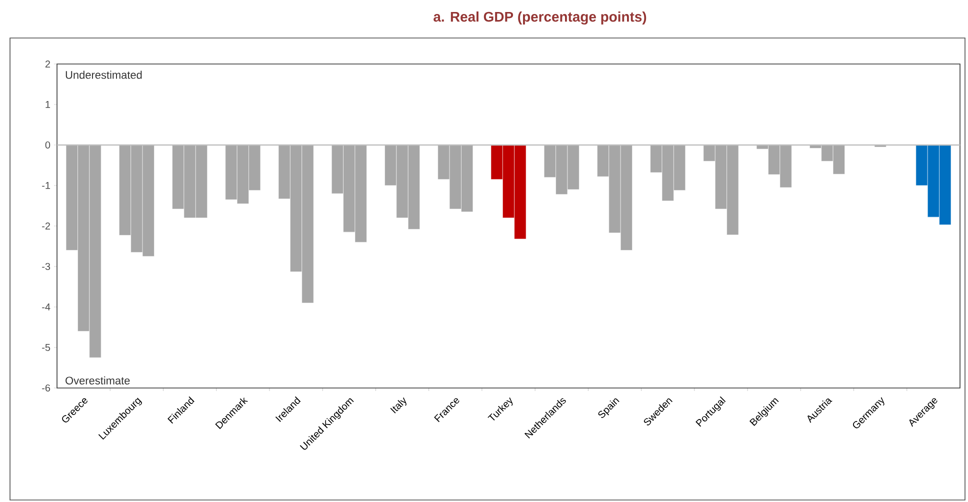 The width and height of the screenshot is (968, 502). I want to click on chart-title: a. Real GDP (percentage points), so click(540, 18).